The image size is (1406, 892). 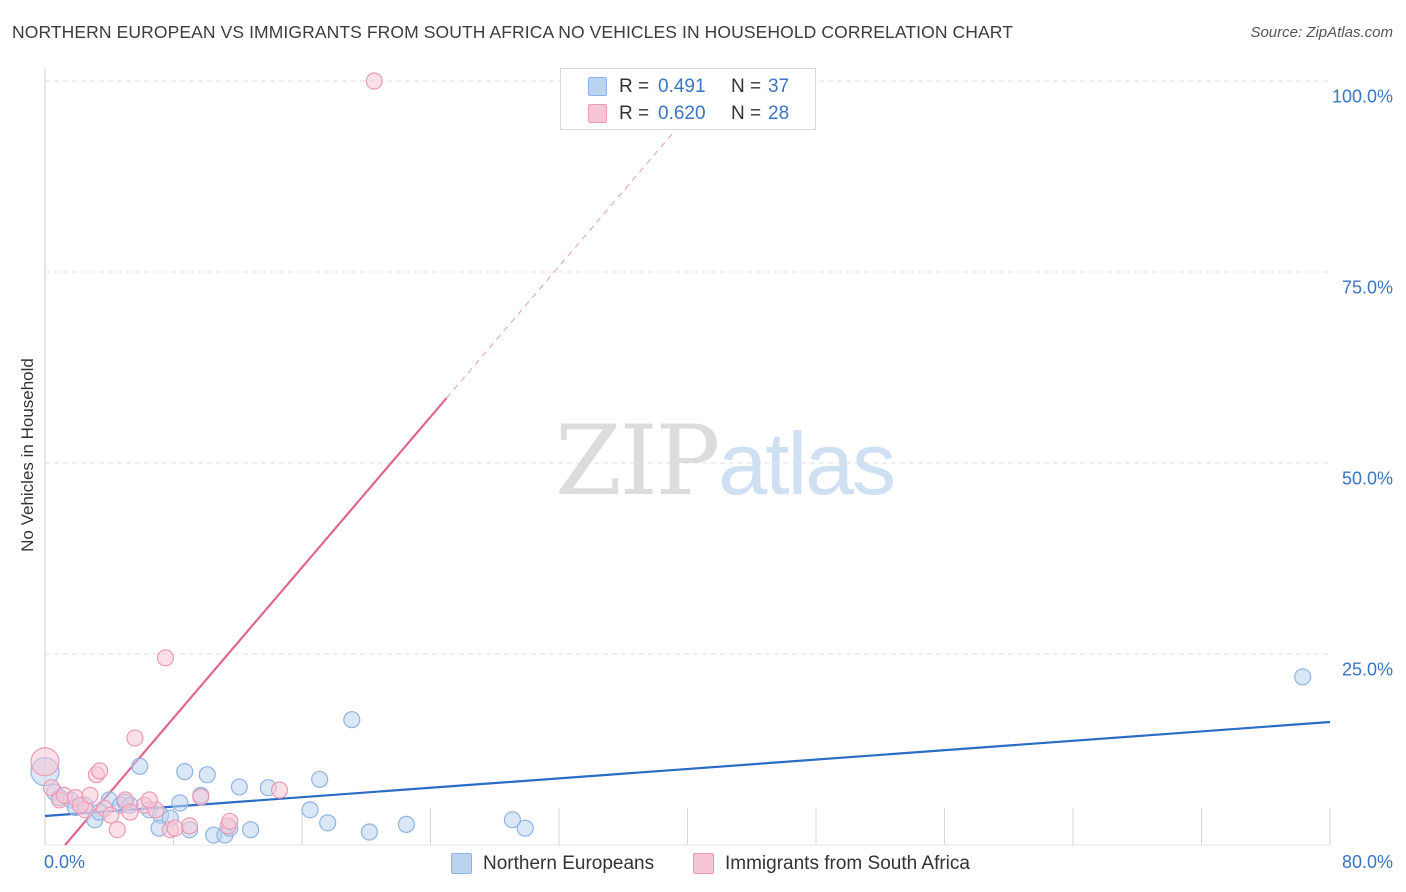 I want to click on stats-legend: R = 0.491 N = 37 R = 0.620 N = 28, so click(x=688, y=99).